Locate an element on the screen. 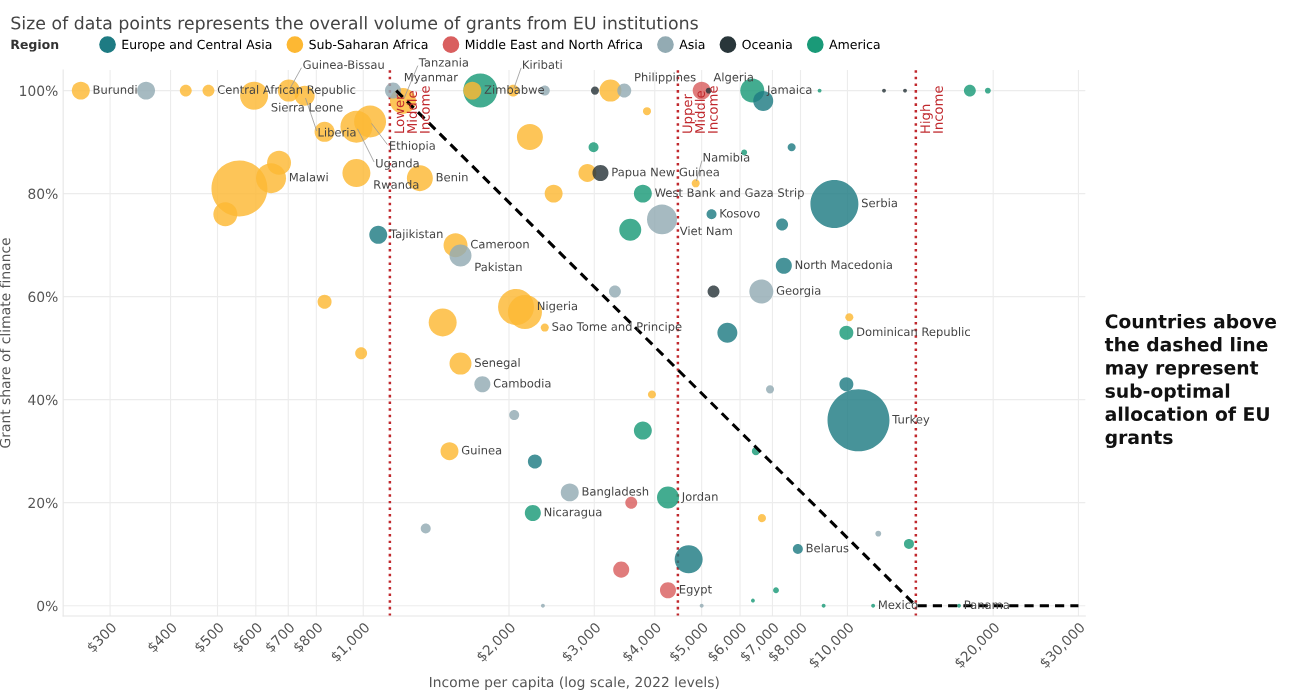  x-axis-title: Income per capita (log scale, 2022 levels) is located at coordinates (574, 683).